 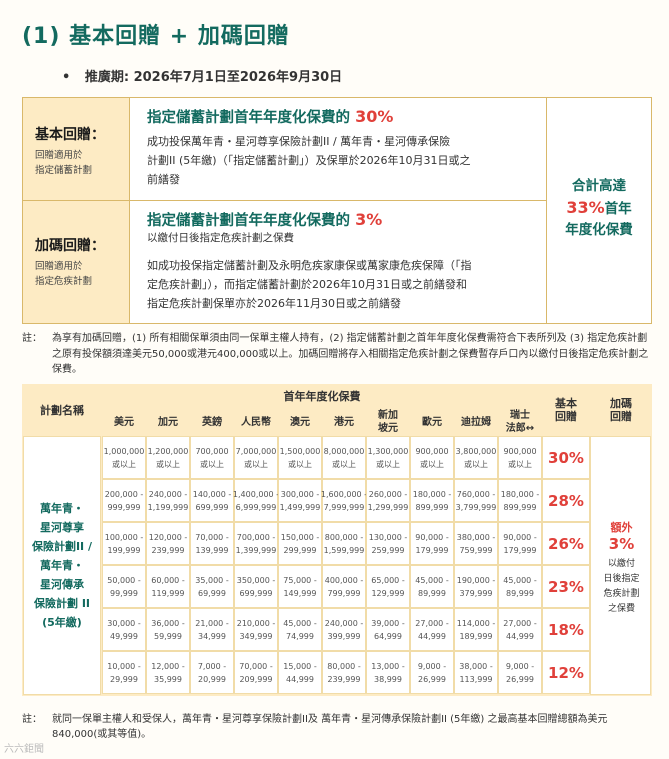 What do you see at coordinates (300, 500) in the screenshot?
I see `premium-range-cell: 300,000 - 1,499,999` at bounding box center [300, 500].